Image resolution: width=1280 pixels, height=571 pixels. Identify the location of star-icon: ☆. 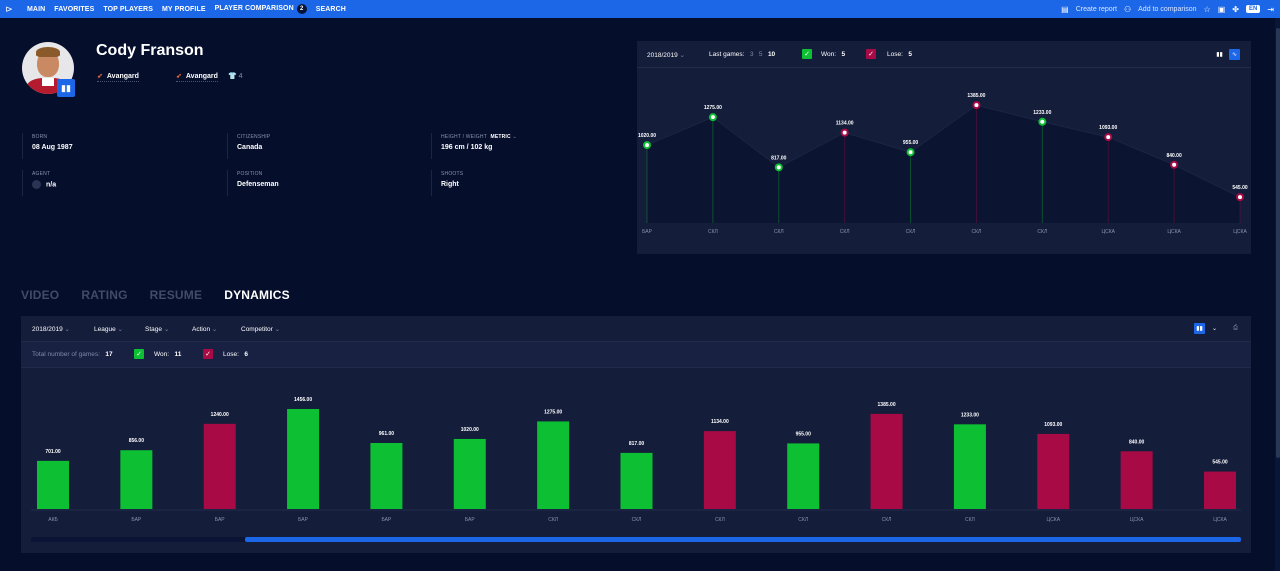
(1207, 9).